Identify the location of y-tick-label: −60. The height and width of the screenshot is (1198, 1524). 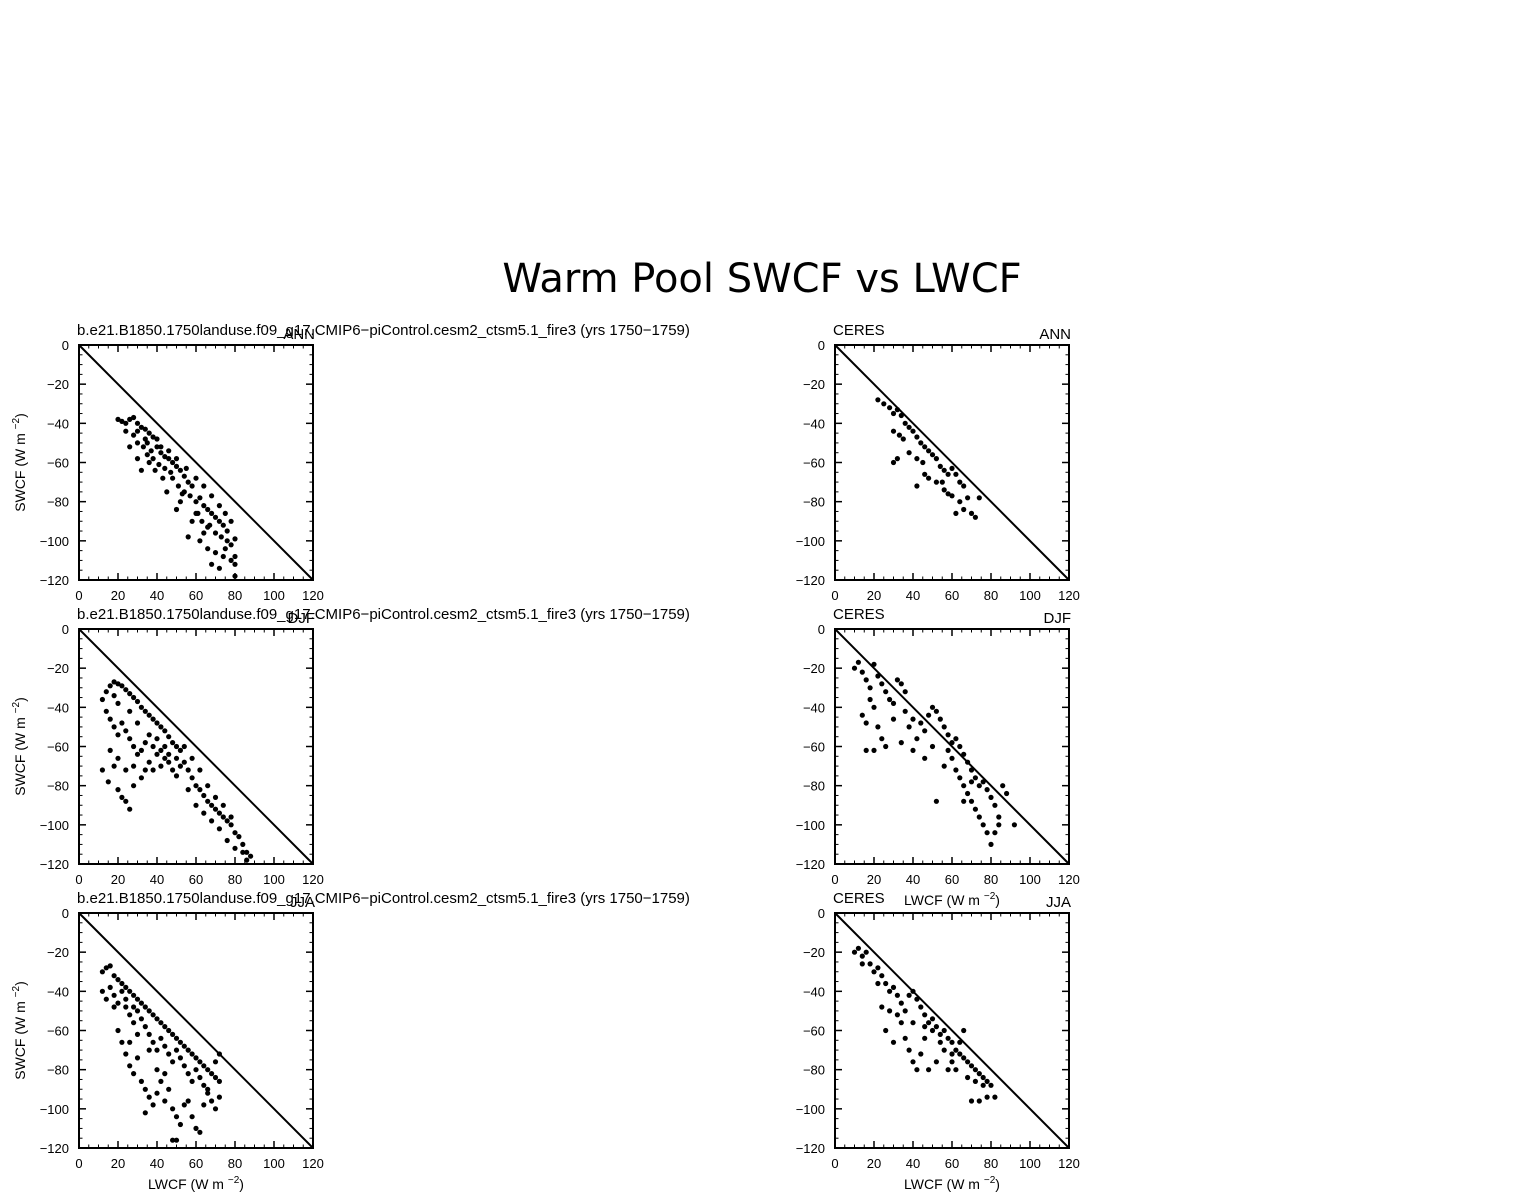
(814, 747).